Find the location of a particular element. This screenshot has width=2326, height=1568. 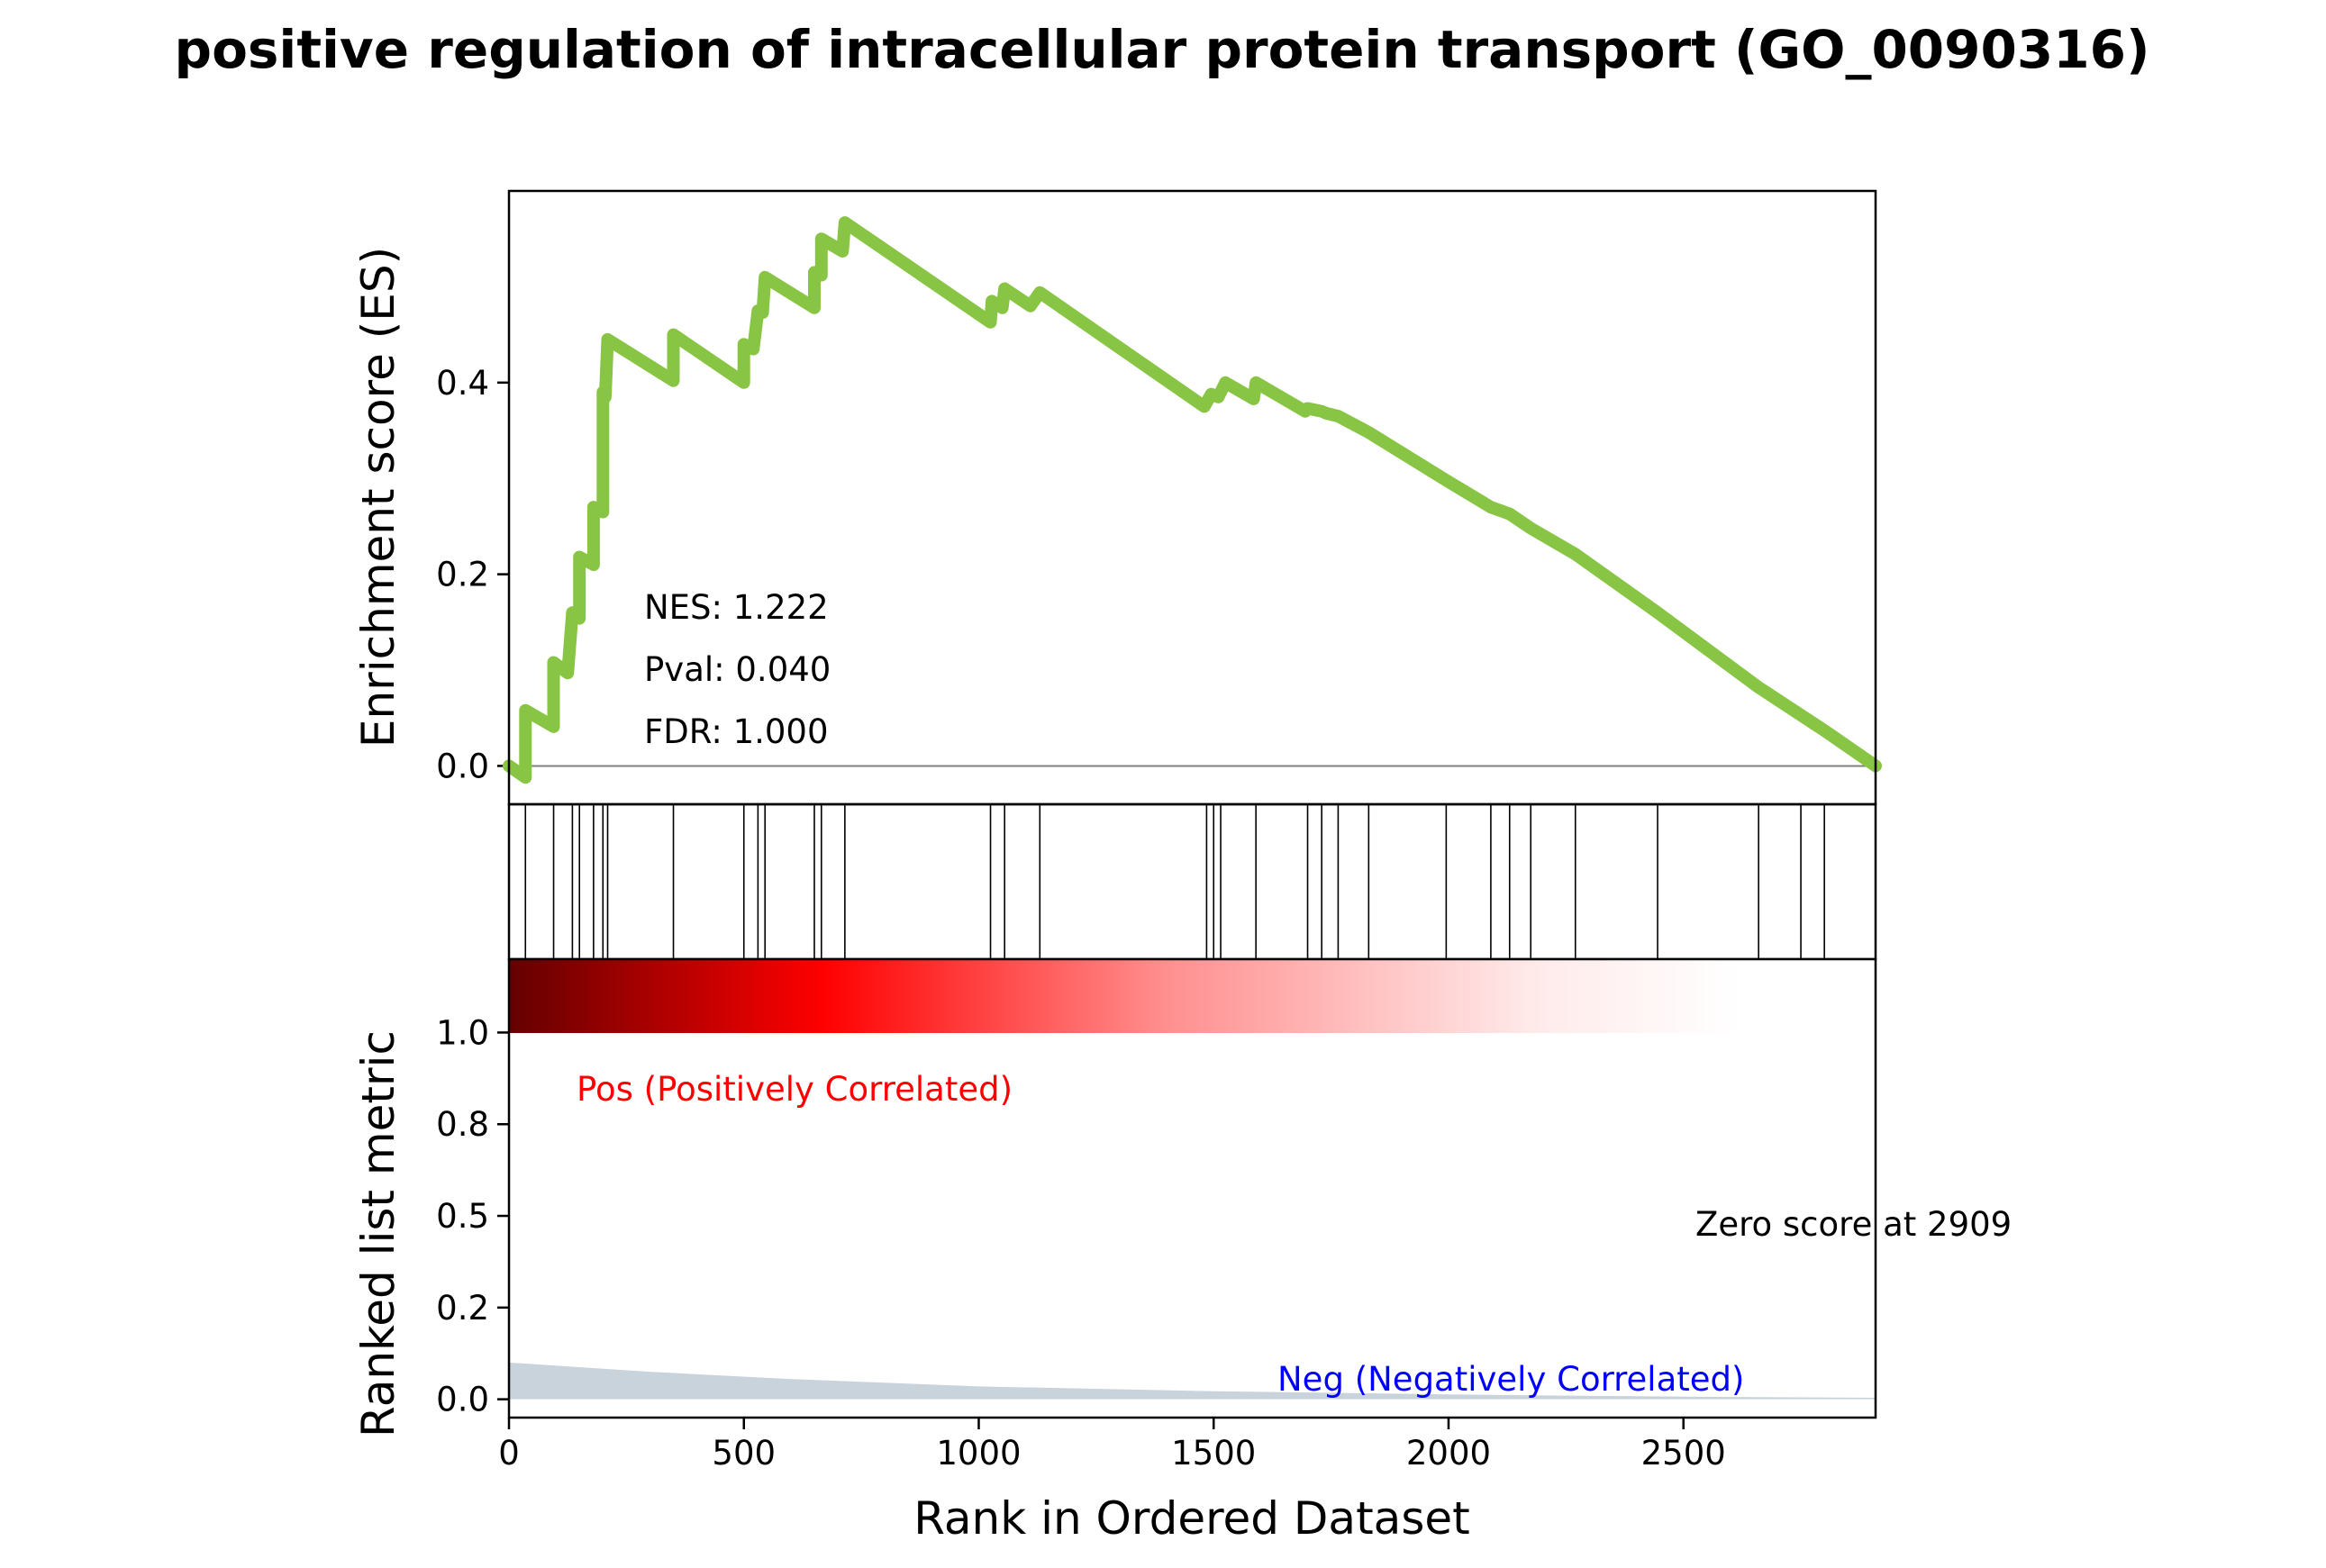

pos-label: Pos (Positively Correlated) is located at coordinates (795, 1089).